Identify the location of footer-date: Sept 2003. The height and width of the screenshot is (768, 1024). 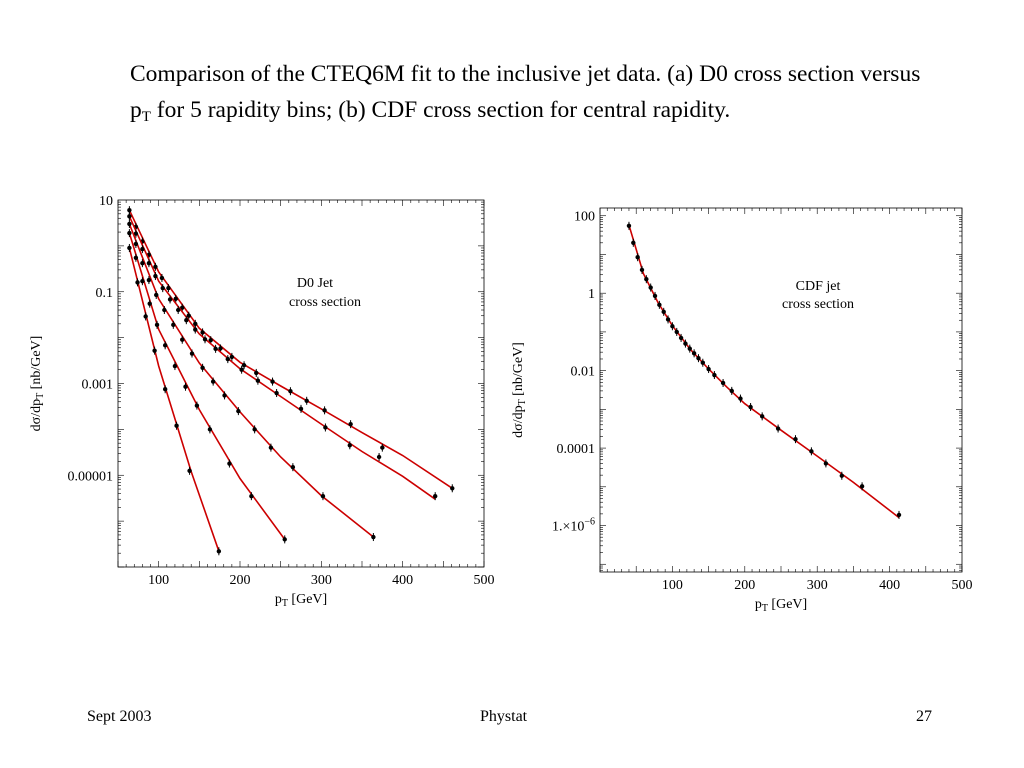
(119, 716).